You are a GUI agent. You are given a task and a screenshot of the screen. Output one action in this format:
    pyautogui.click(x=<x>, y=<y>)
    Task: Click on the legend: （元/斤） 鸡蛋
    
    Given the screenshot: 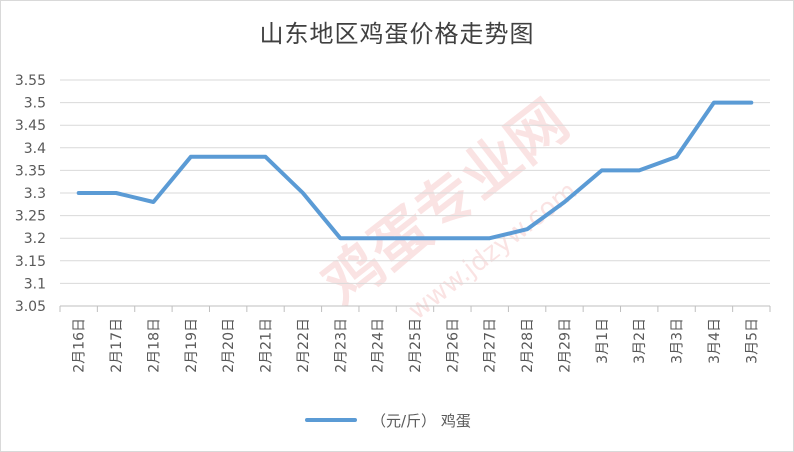 What is the action you would take?
    pyautogui.click(x=388, y=420)
    